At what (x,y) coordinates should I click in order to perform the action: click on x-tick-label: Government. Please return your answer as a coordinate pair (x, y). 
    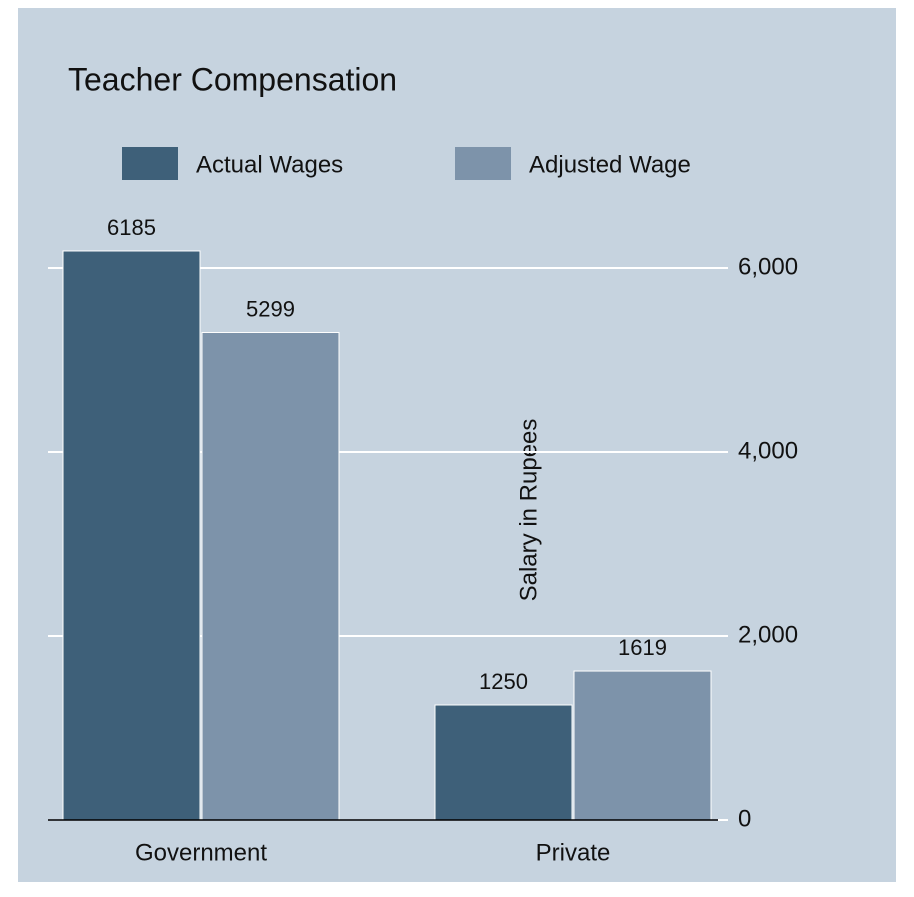
    Looking at the image, I should click on (201, 852).